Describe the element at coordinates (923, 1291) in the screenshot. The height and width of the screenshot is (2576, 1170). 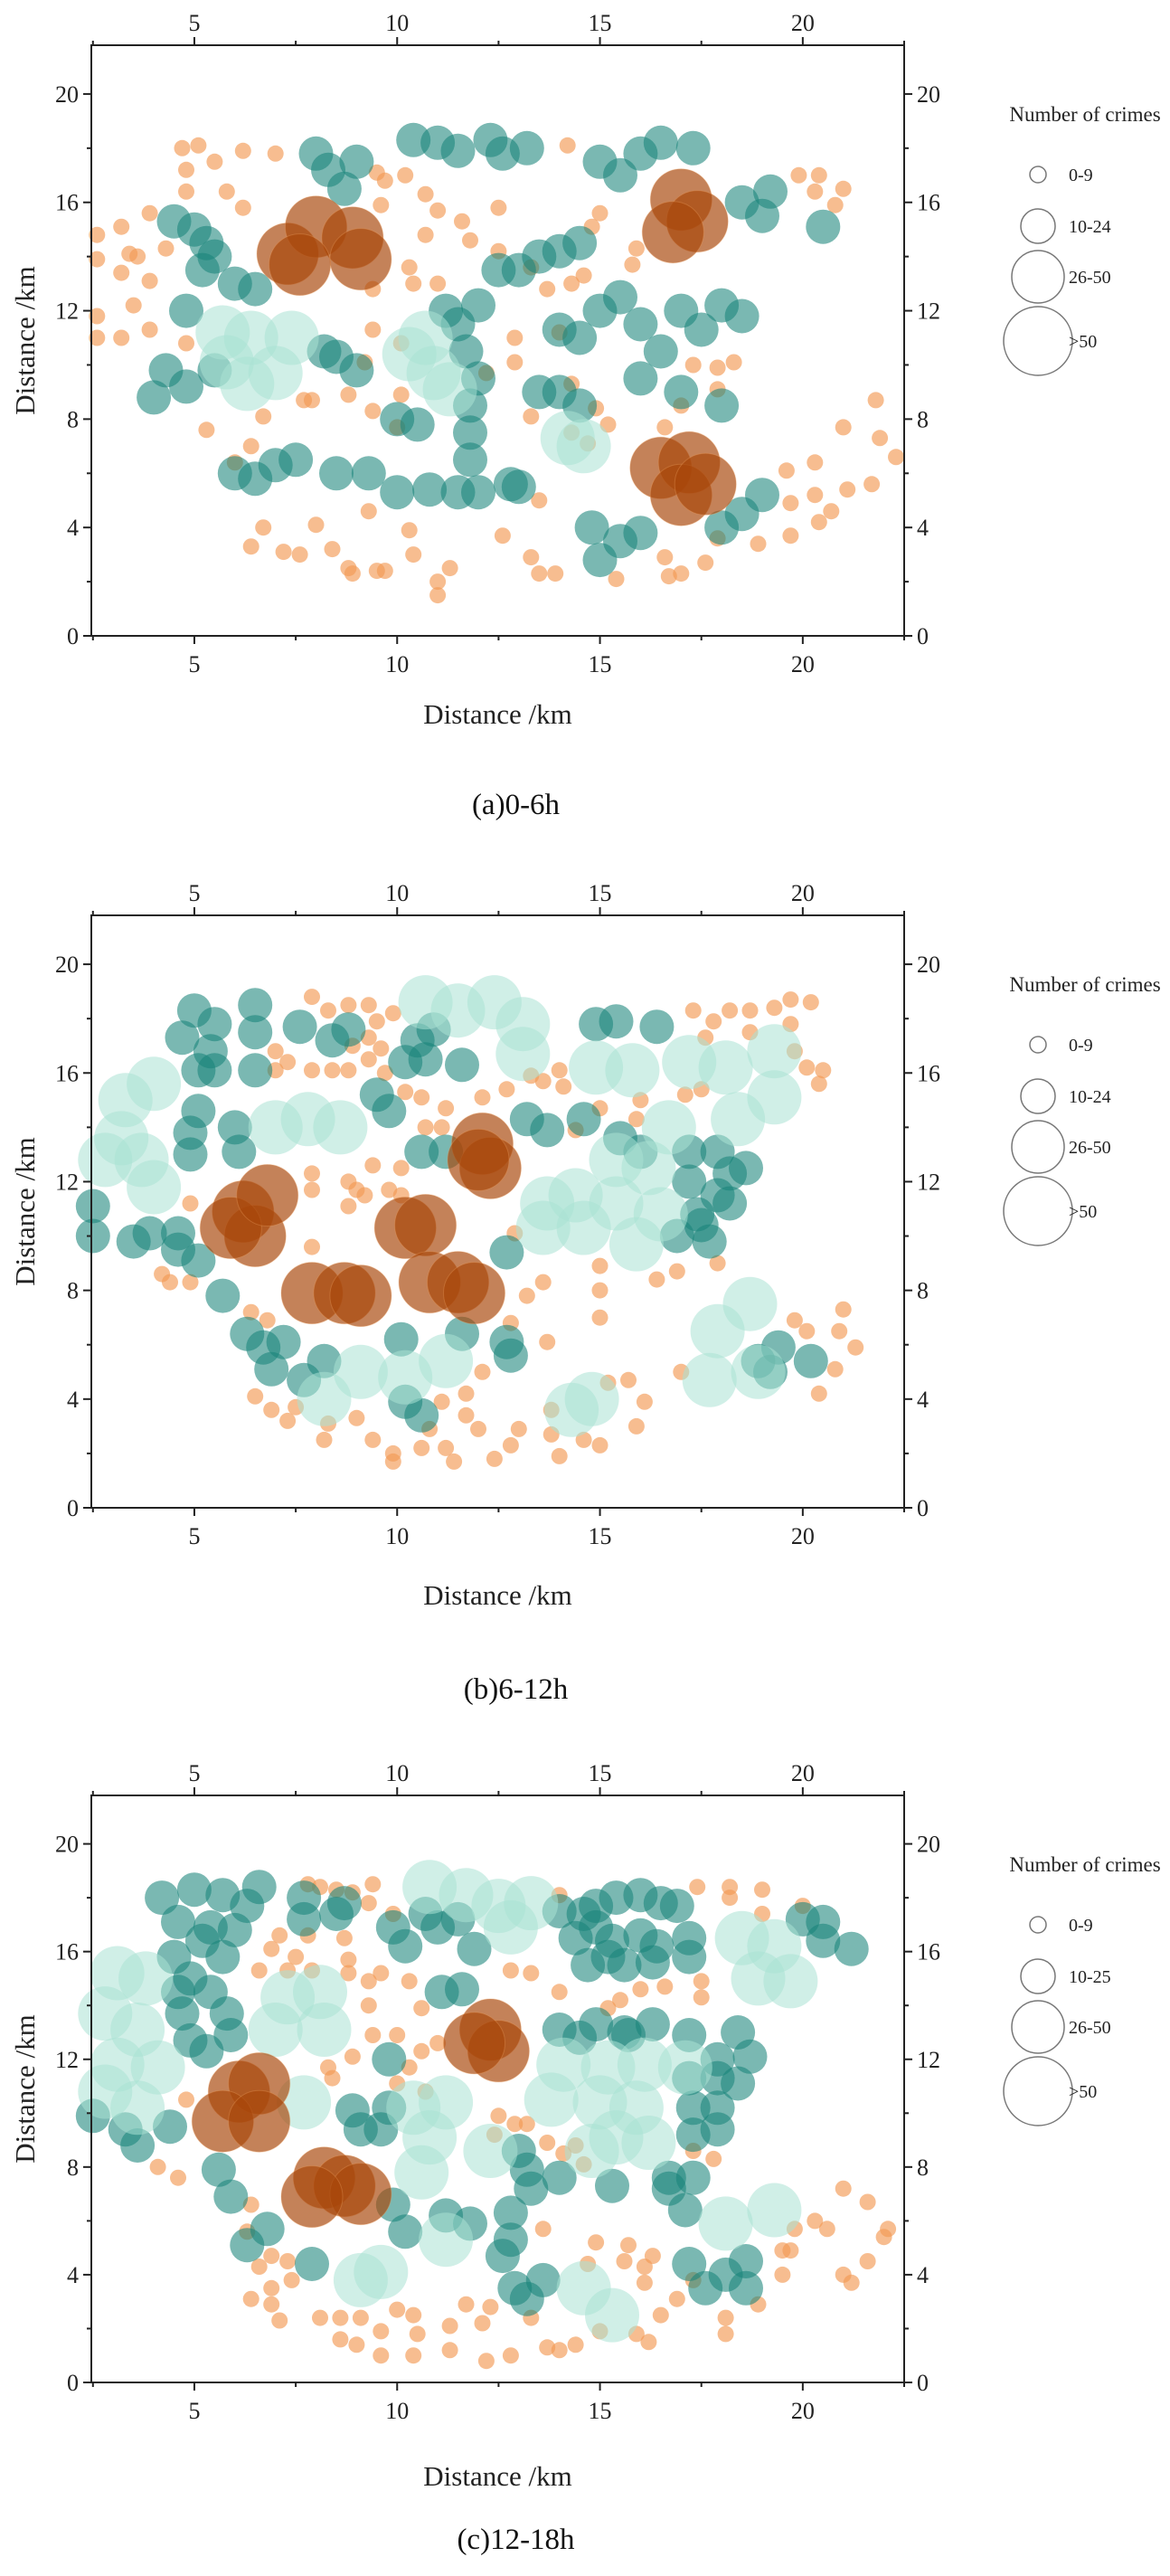
I see `y-tick-label-right: 8` at that location.